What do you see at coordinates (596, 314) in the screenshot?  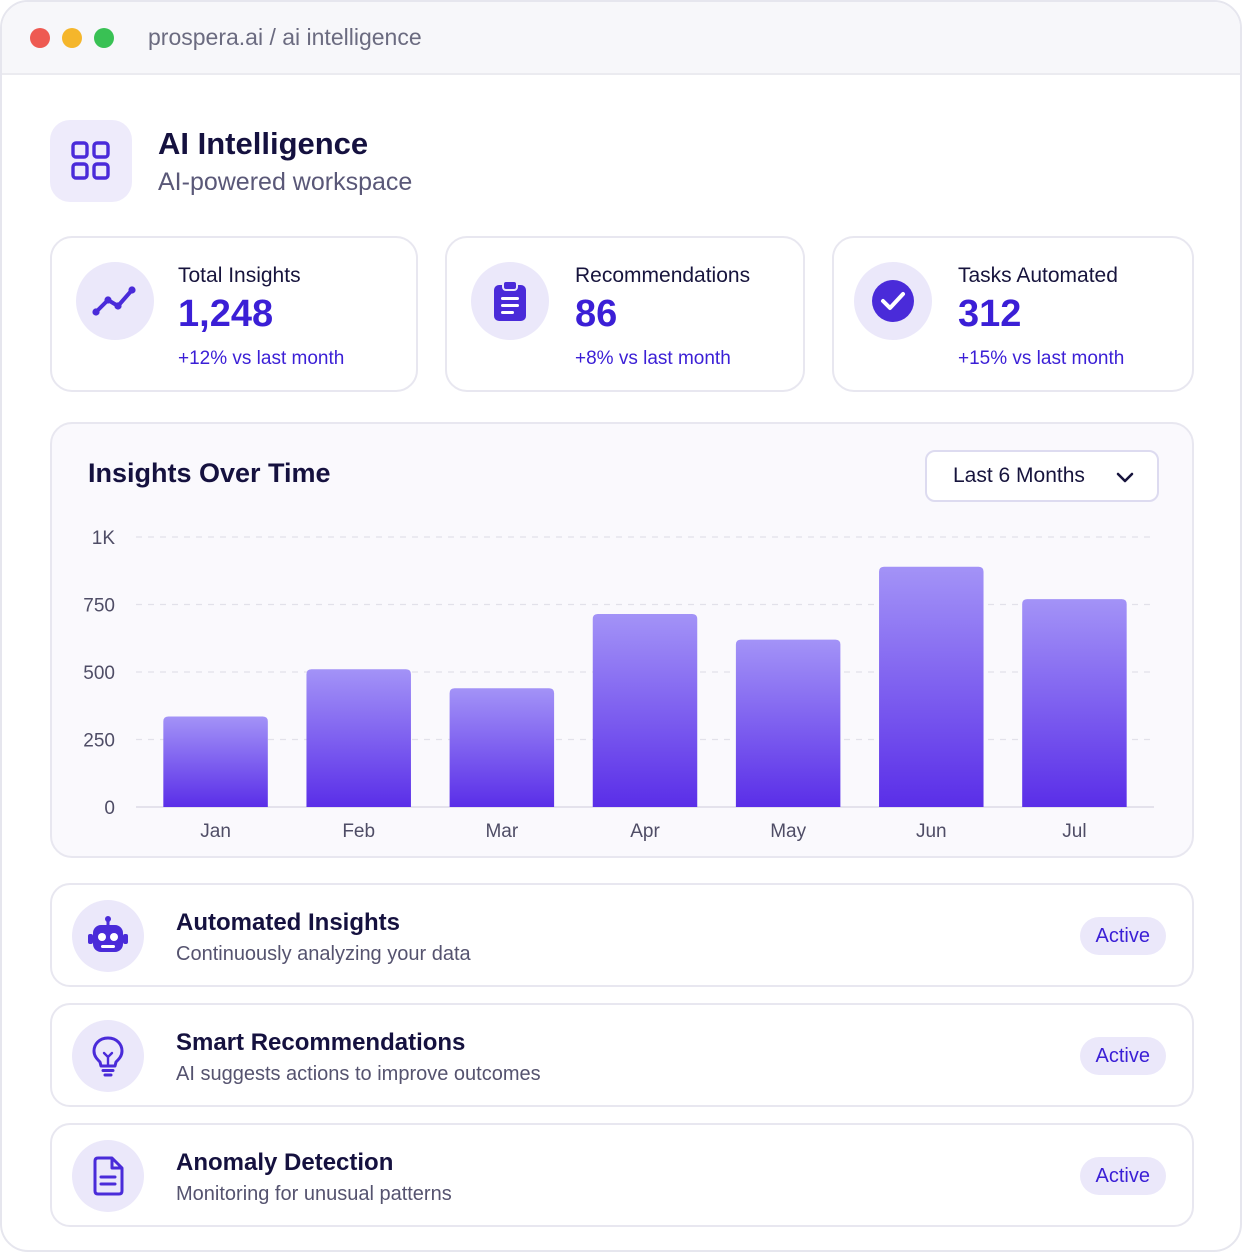 I see `stat-value: 86` at bounding box center [596, 314].